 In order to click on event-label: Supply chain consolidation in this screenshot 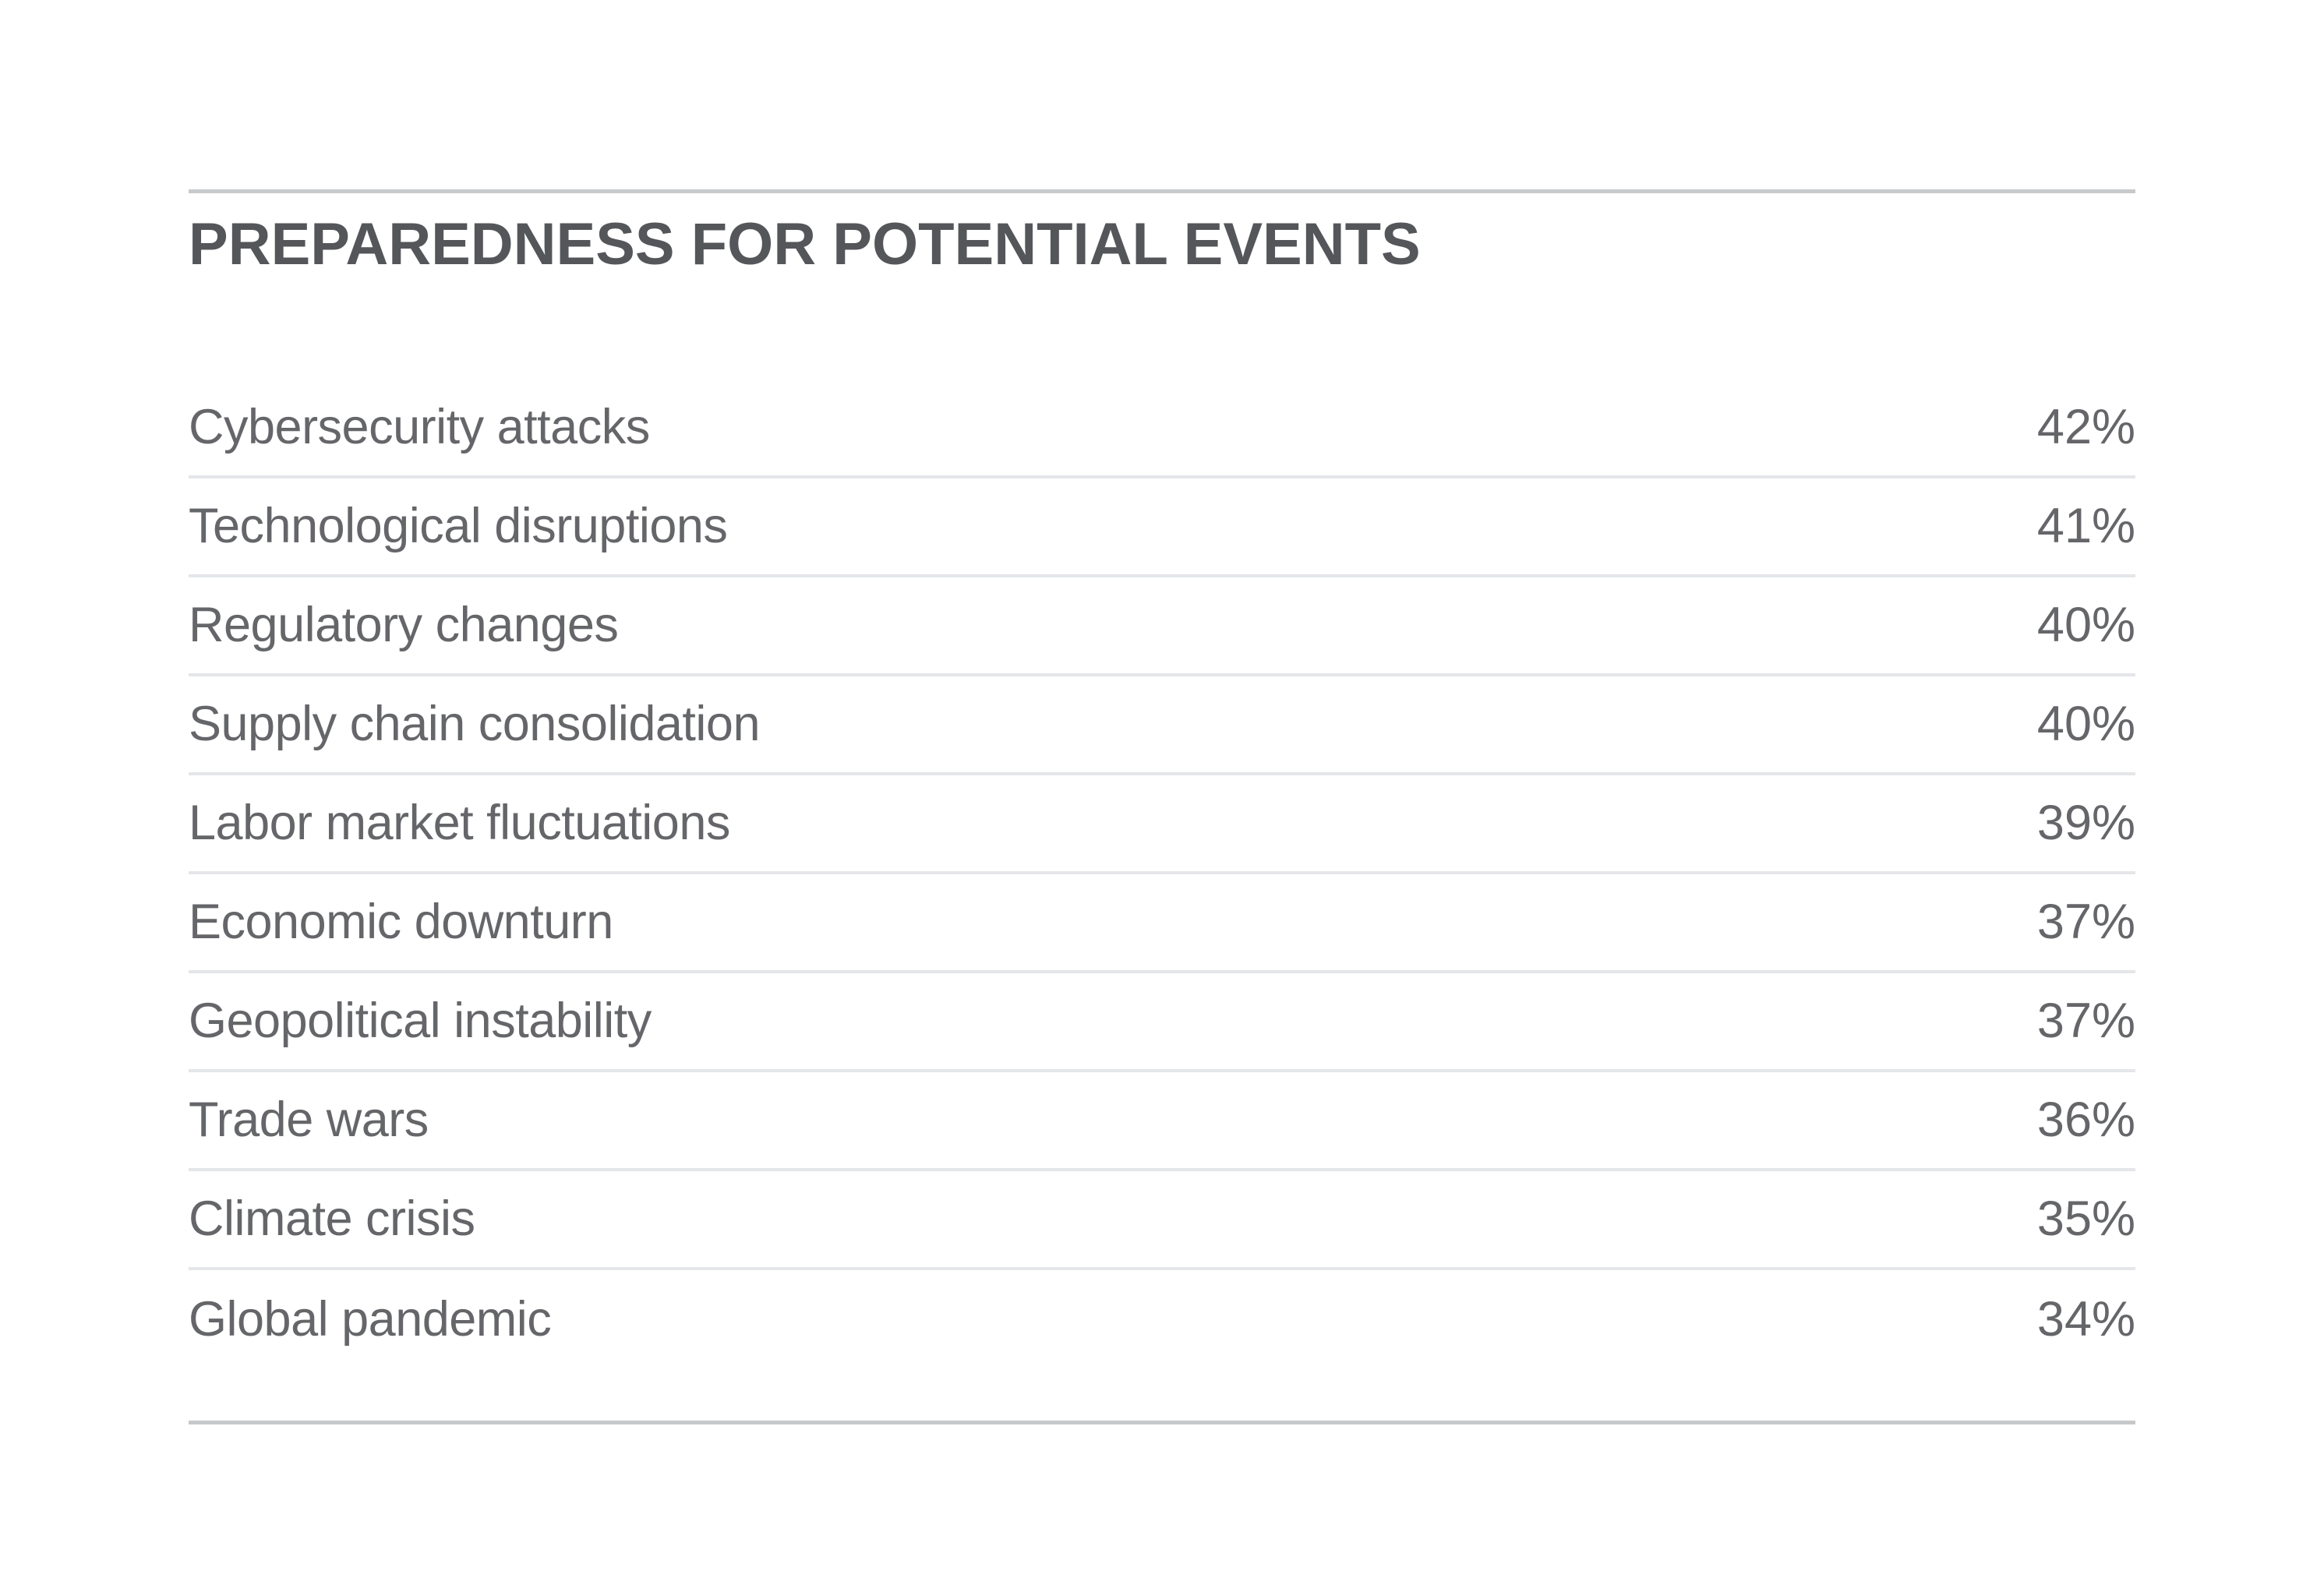, I will do `click(475, 724)`.